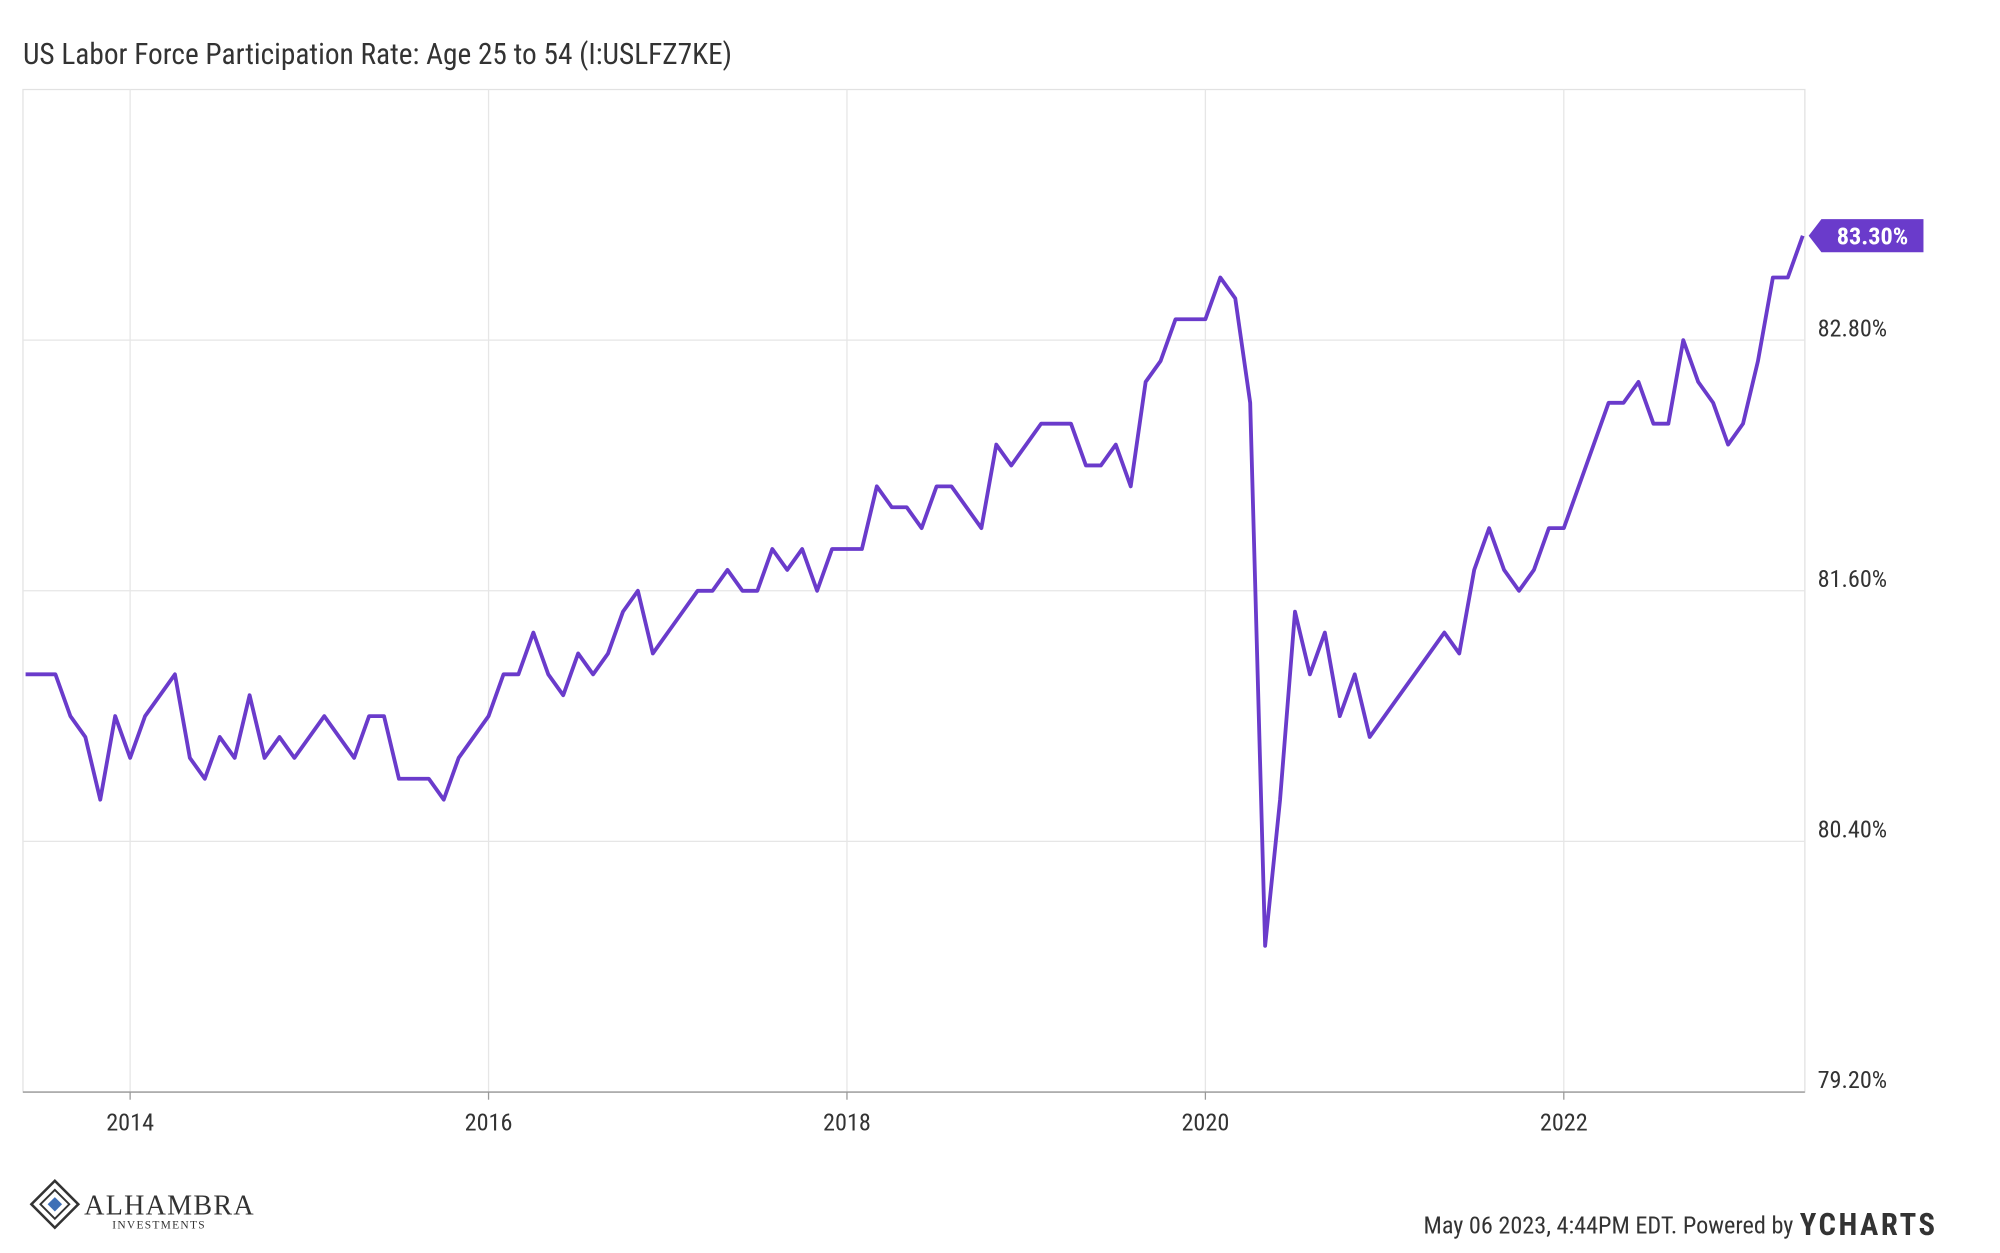 Image resolution: width=2000 pixels, height=1253 pixels. I want to click on logo-subtitle: INVESTMENTS, so click(159, 1226).